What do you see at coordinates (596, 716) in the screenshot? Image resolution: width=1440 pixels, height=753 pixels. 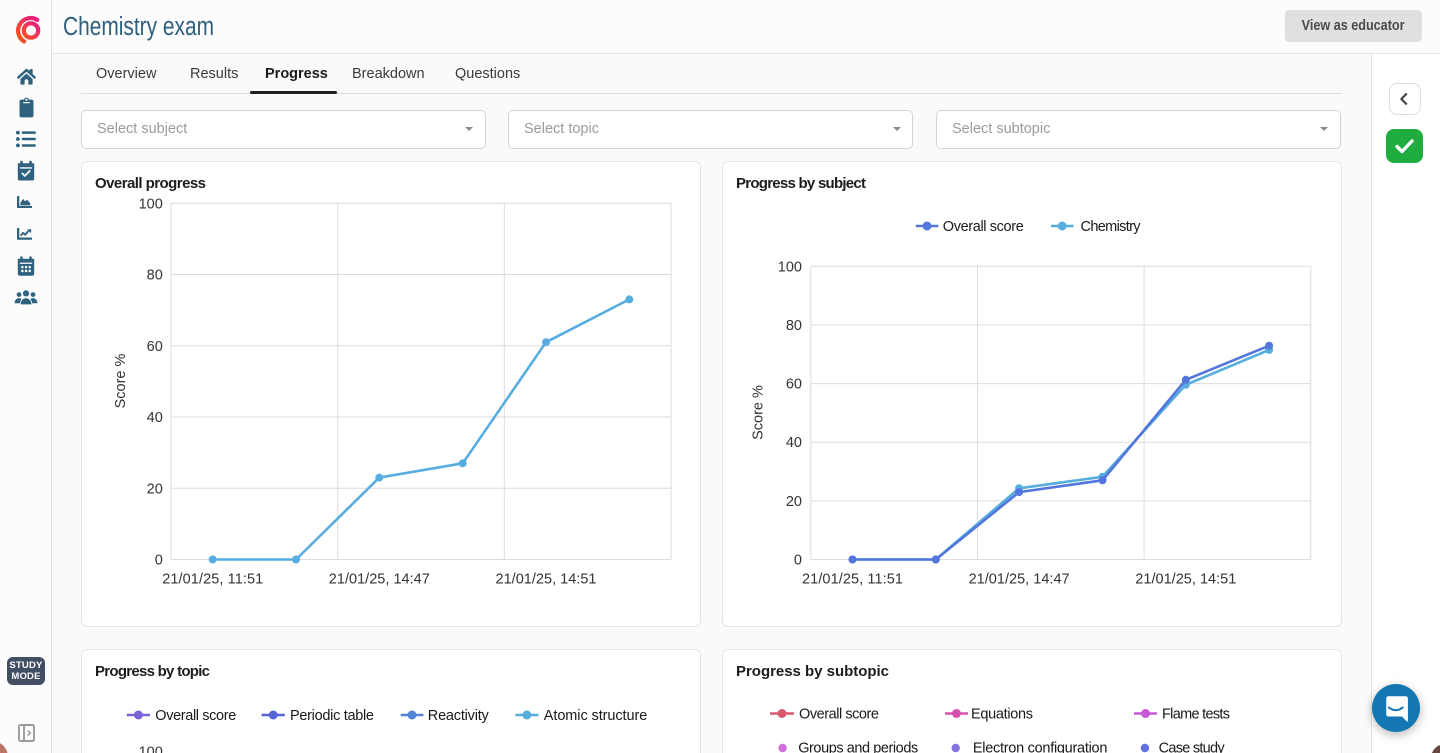 I see `svg-text: Atomic structure` at bounding box center [596, 716].